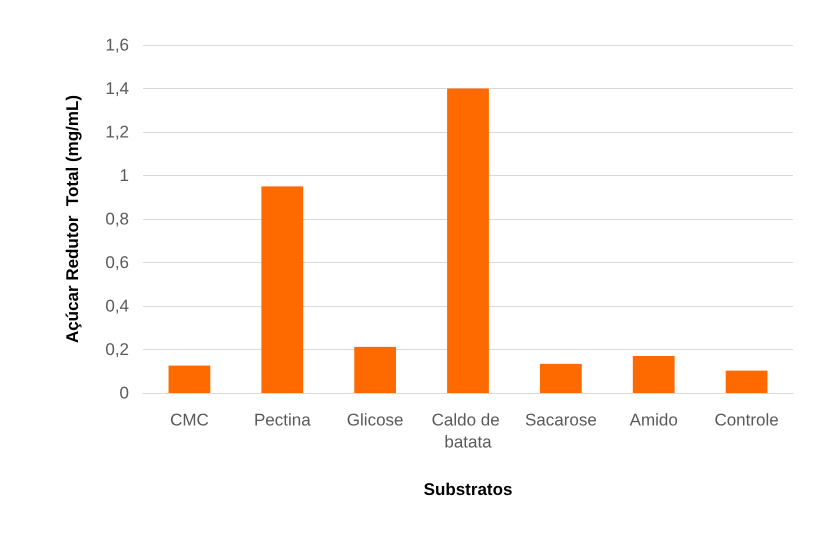 The image size is (820, 548). Describe the element at coordinates (189, 420) in the screenshot. I see `x-tick-label: CMC` at that location.